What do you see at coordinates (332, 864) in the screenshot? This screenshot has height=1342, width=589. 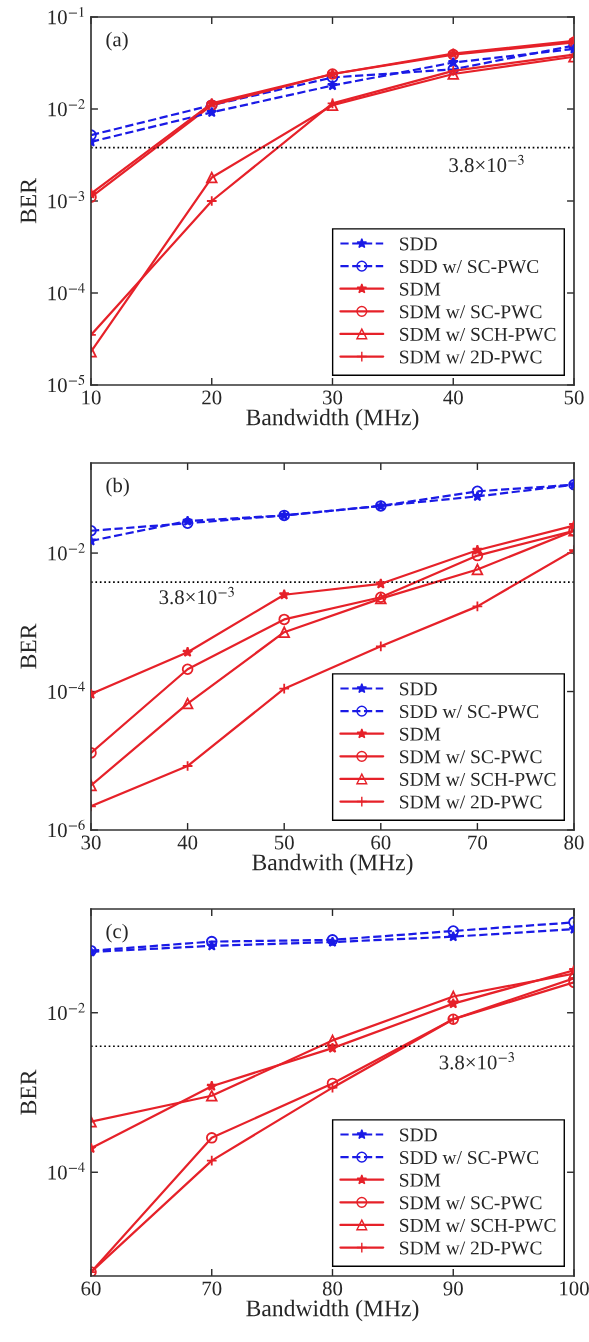 I see `x-axis-title: Bandwith (MHz)` at bounding box center [332, 864].